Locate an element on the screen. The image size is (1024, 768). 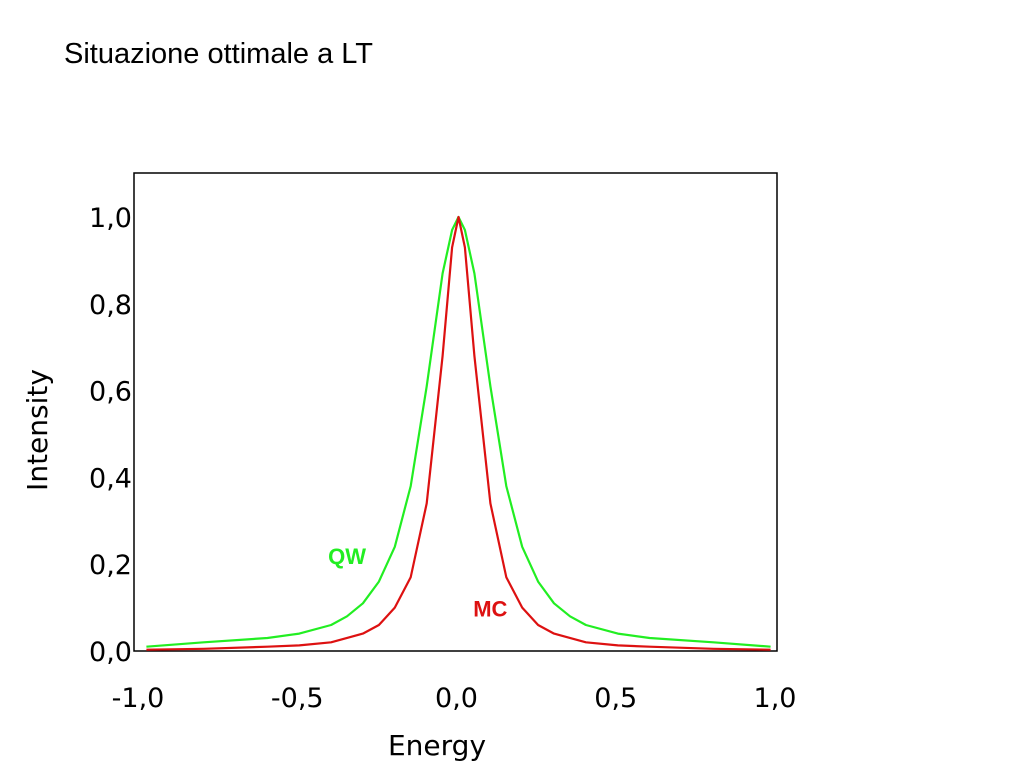
x-tick-label: 0,0 is located at coordinates (456, 698).